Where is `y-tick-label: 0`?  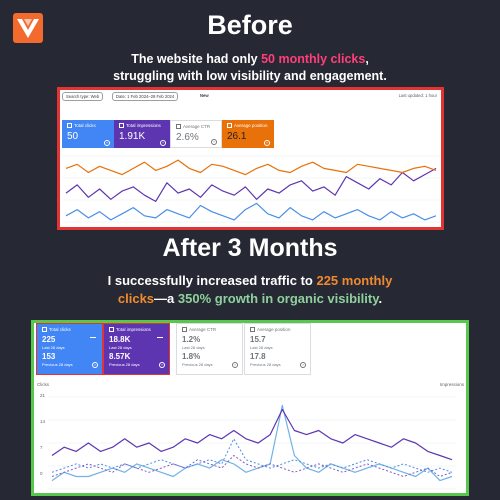
y-tick-label: 0 is located at coordinates (41, 473).